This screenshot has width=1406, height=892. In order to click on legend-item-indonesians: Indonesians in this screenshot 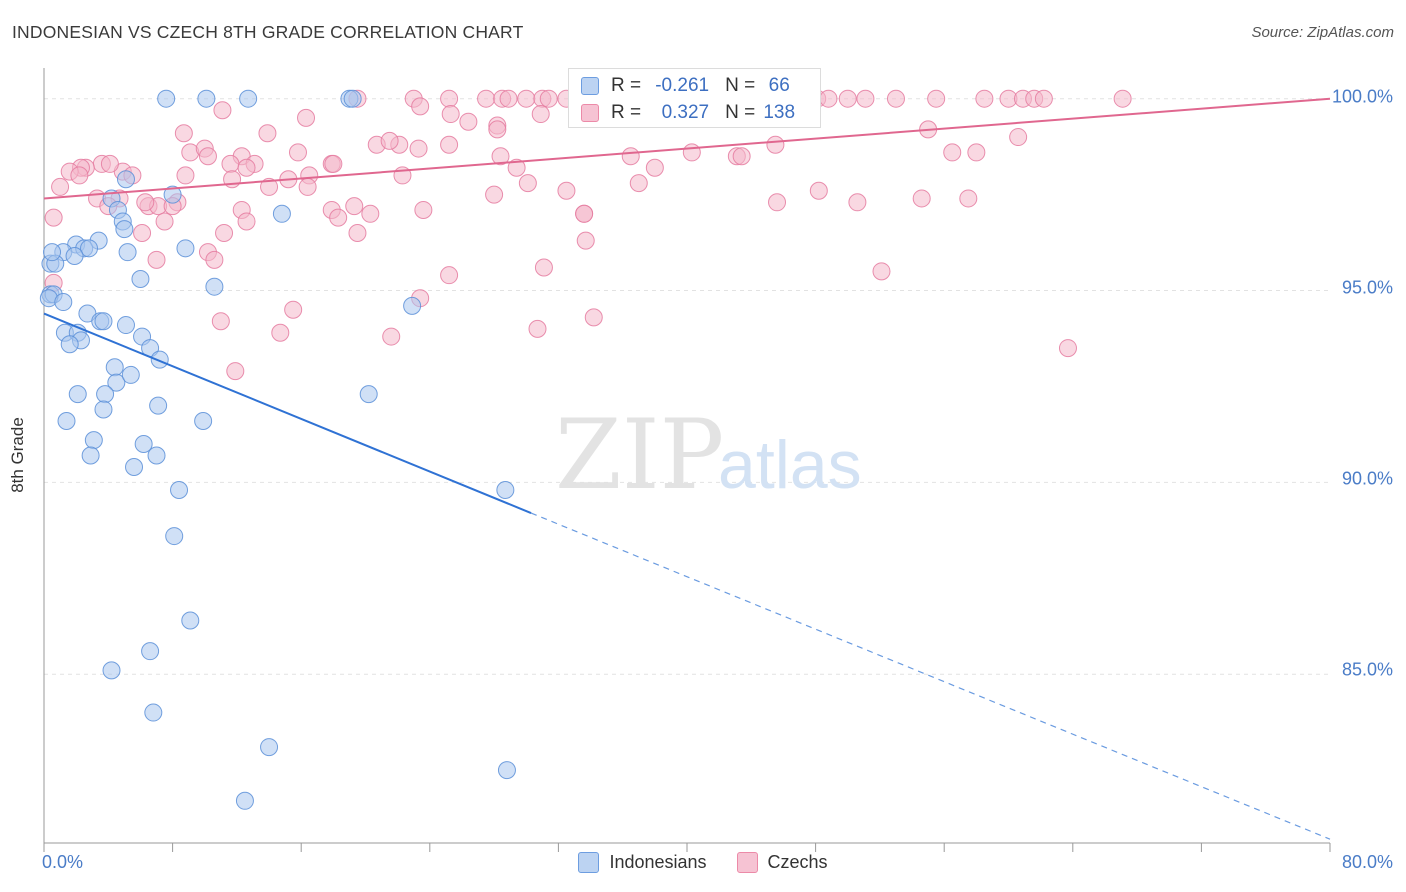, I will do `click(642, 862)`.